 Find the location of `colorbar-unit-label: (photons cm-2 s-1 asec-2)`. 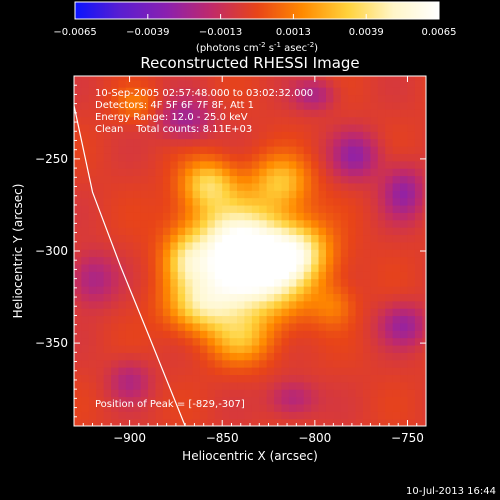

colorbar-unit-label: (photons cm-2 s-1 asec-2) is located at coordinates (257, 47).